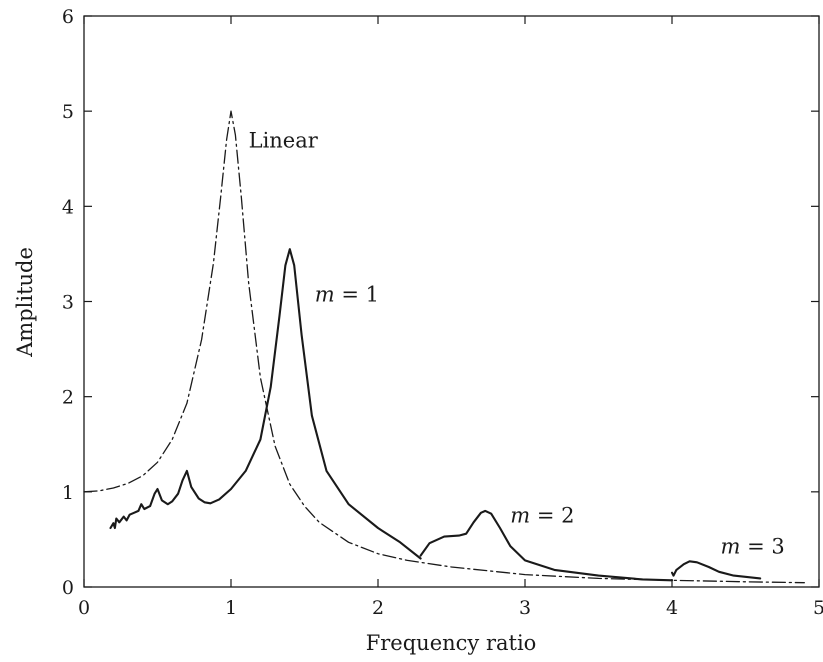 This screenshot has height=662, width=823. I want to click on annotation-0: Linear, so click(284, 140).